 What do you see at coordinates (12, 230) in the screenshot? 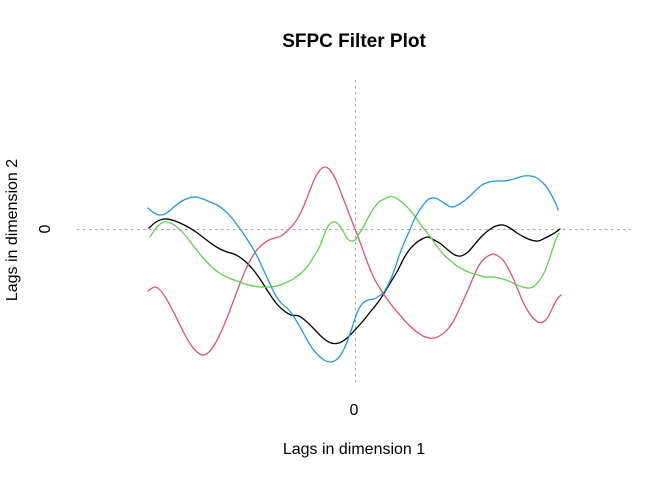
I see `y-axis-label: Lags in dimension 2` at bounding box center [12, 230].